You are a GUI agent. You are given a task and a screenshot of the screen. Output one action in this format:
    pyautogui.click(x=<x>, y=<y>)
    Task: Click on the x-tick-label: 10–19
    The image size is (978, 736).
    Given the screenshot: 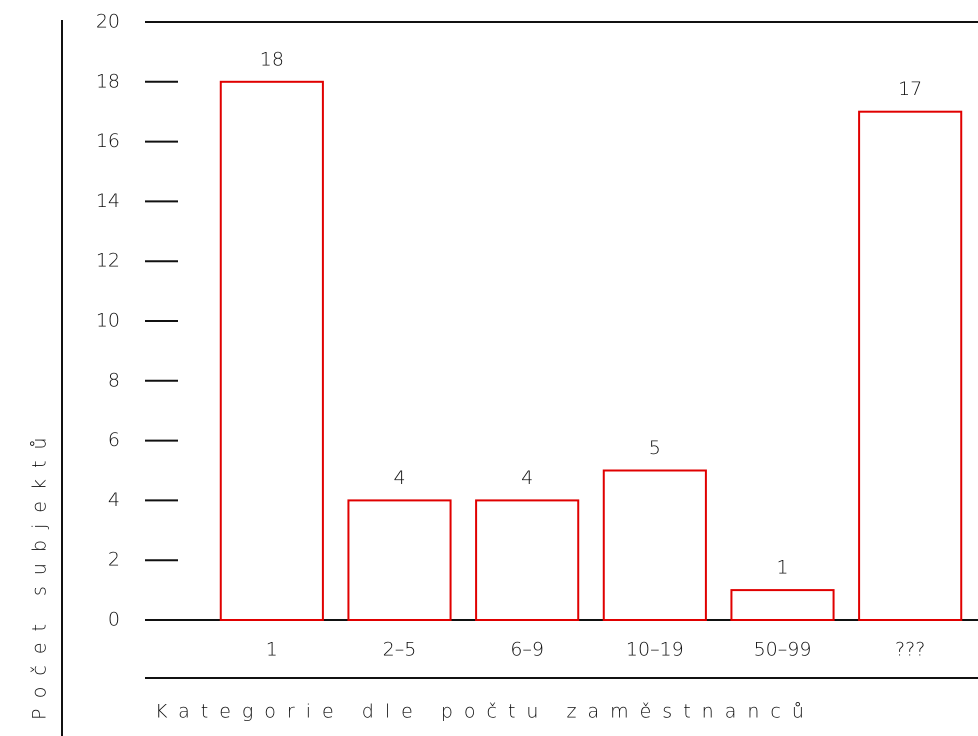 What is the action you would take?
    pyautogui.click(x=655, y=650)
    